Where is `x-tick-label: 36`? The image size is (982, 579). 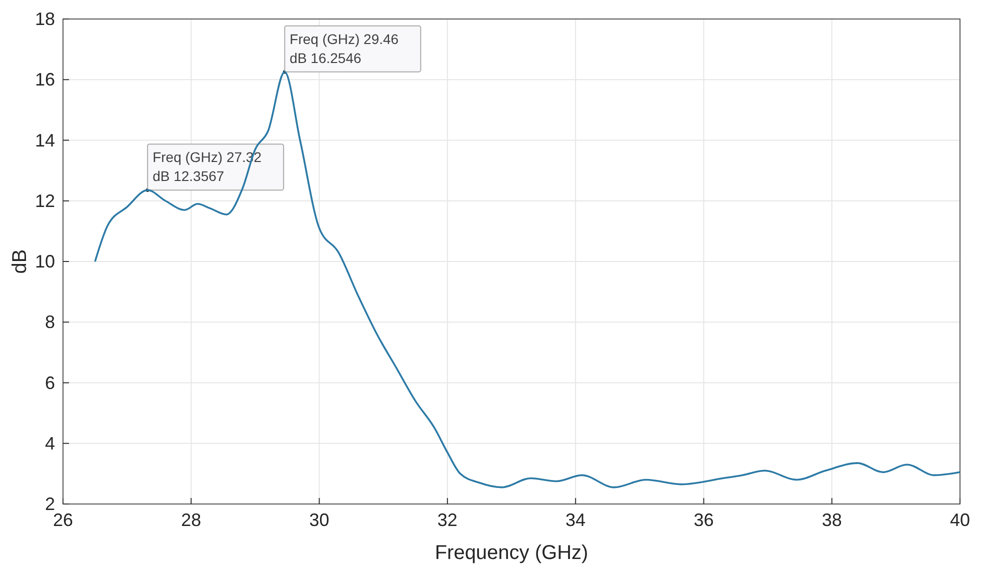 x-tick-label: 36 is located at coordinates (704, 520).